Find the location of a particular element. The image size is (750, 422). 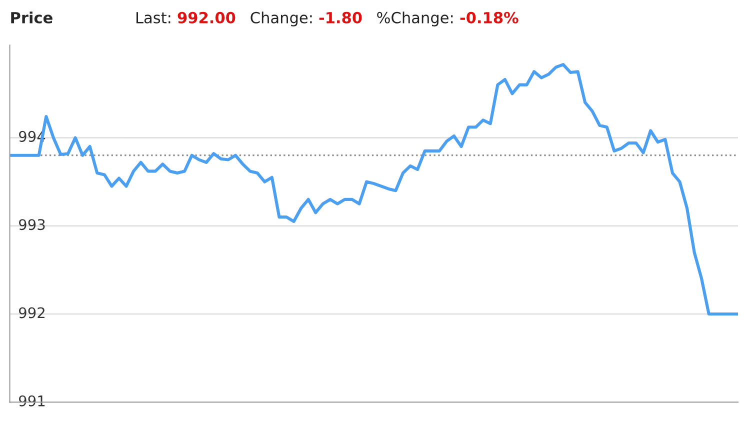

text: 992.00 is located at coordinates (207, 18).